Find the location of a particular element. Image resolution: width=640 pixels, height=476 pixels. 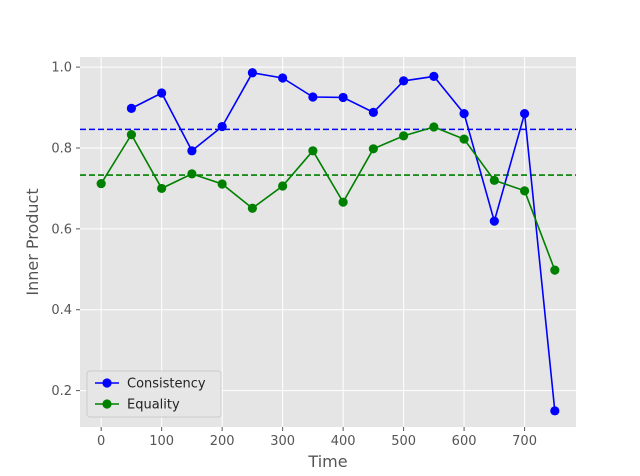

x-tick-label: 400 is located at coordinates (343, 441).